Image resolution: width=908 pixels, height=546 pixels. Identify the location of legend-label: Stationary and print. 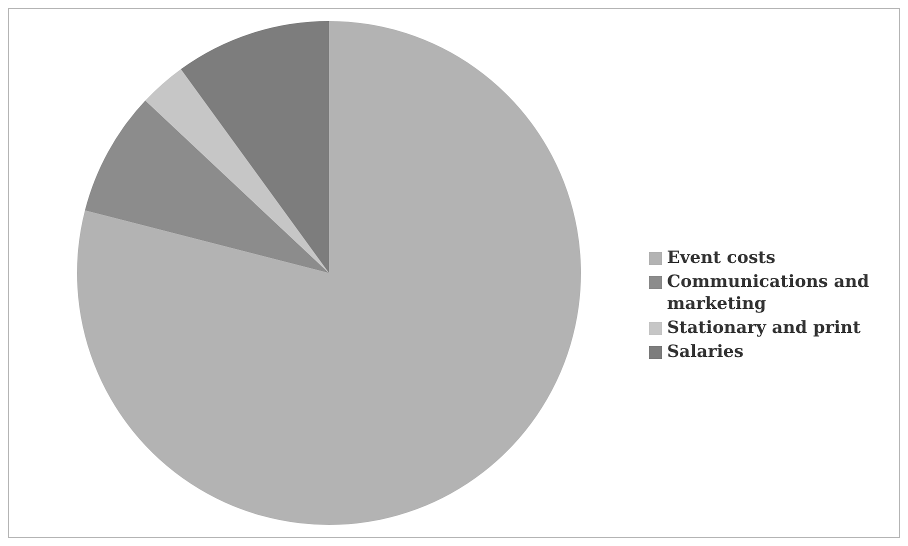
(764, 328).